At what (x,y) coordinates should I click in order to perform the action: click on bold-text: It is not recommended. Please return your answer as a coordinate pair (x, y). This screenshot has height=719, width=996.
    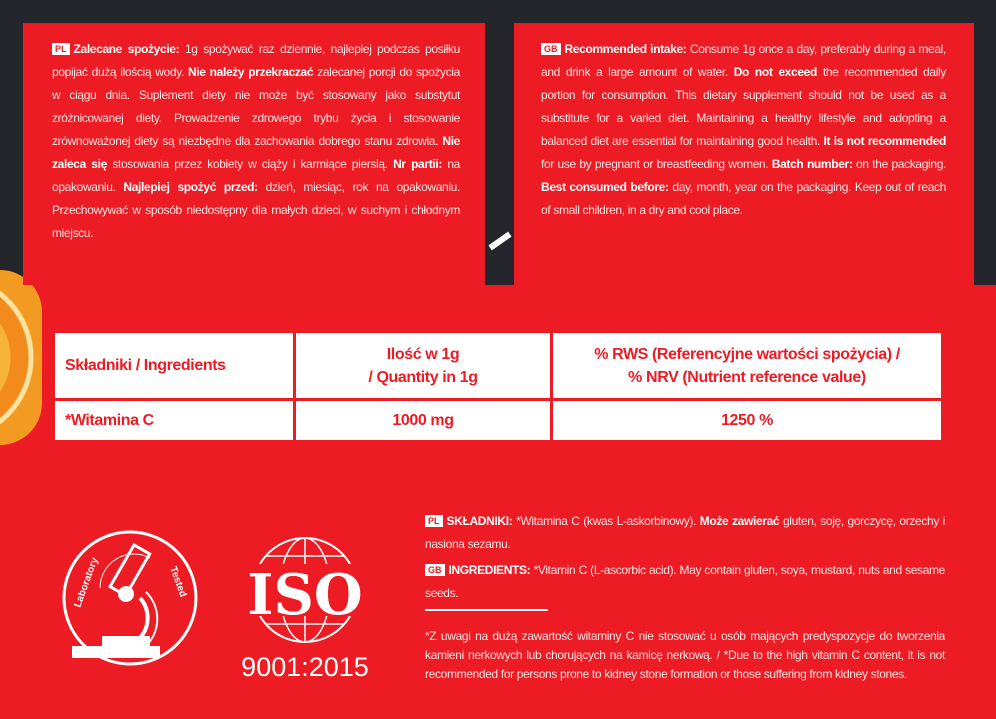
    Looking at the image, I should click on (884, 141).